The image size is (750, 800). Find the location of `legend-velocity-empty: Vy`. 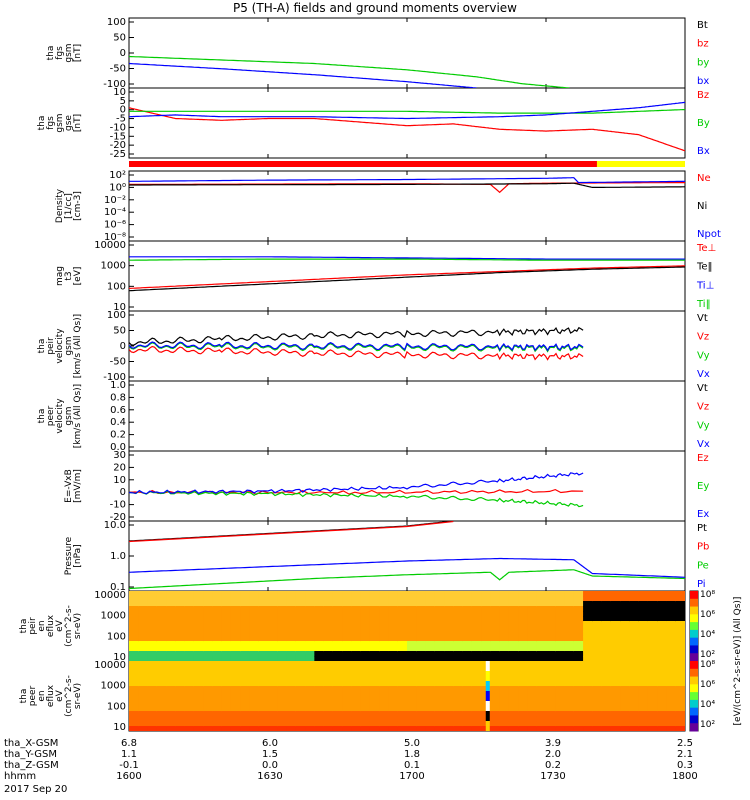

legend-velocity-empty: Vy is located at coordinates (703, 425).